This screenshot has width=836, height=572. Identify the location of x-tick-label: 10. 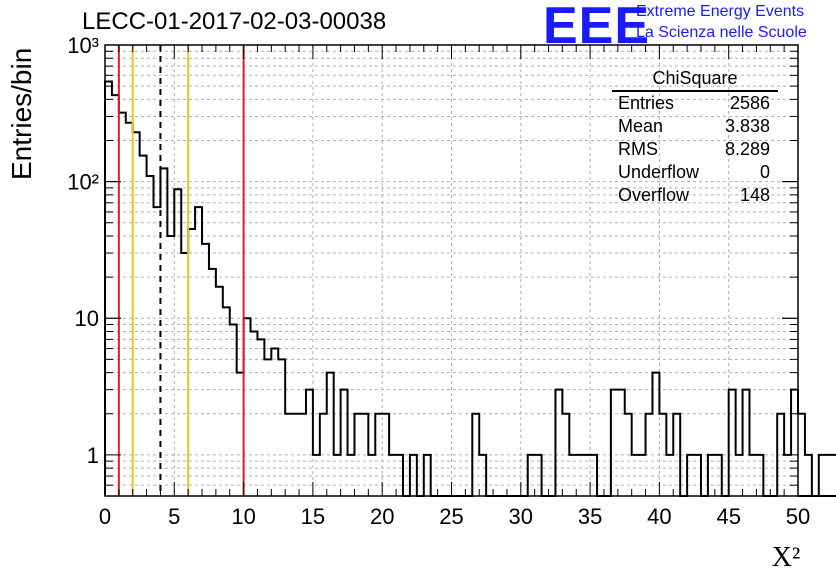
(243, 516).